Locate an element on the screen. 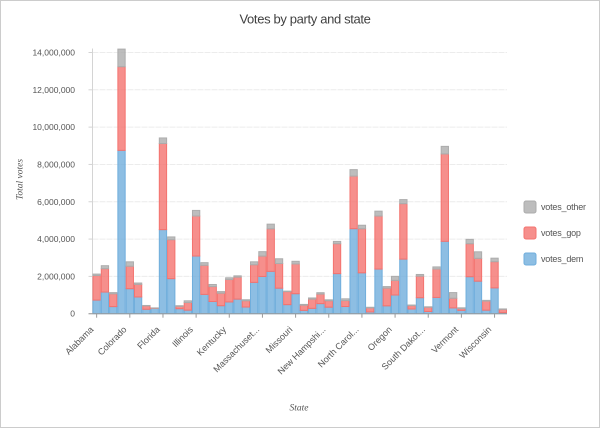  svg-text: 4,000,000 is located at coordinates (56, 239).